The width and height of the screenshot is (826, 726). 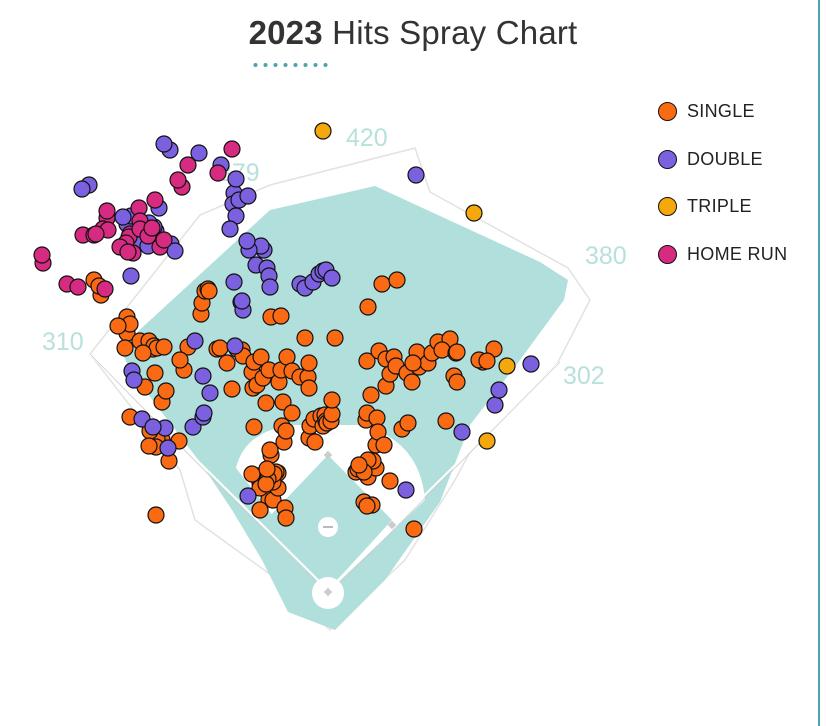 I want to click on title-underline-dots, so click(x=290, y=65).